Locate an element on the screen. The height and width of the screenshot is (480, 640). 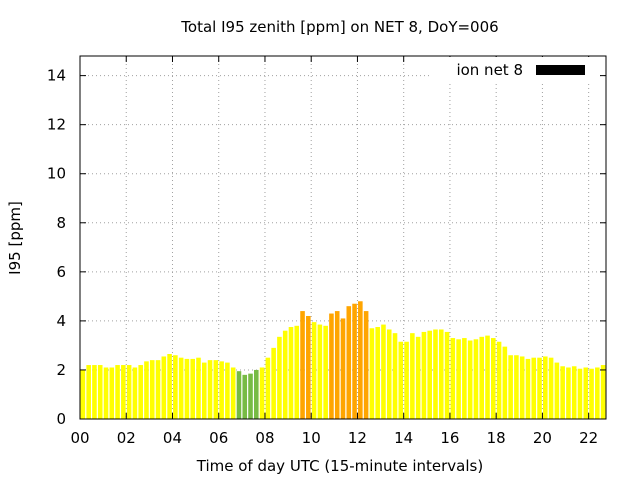
chart-title: Total I95 zenith [ppm] on NET 8, DoY=006 is located at coordinates (339, 27).